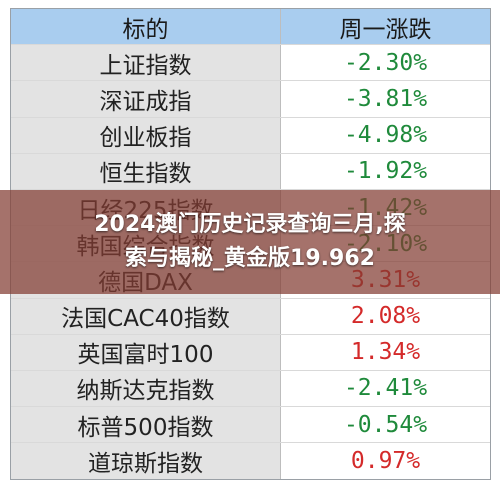 This screenshot has height=487, width=500. I want to click on table-row: 纳斯达克指数 -2.41%, so click(250, 389).